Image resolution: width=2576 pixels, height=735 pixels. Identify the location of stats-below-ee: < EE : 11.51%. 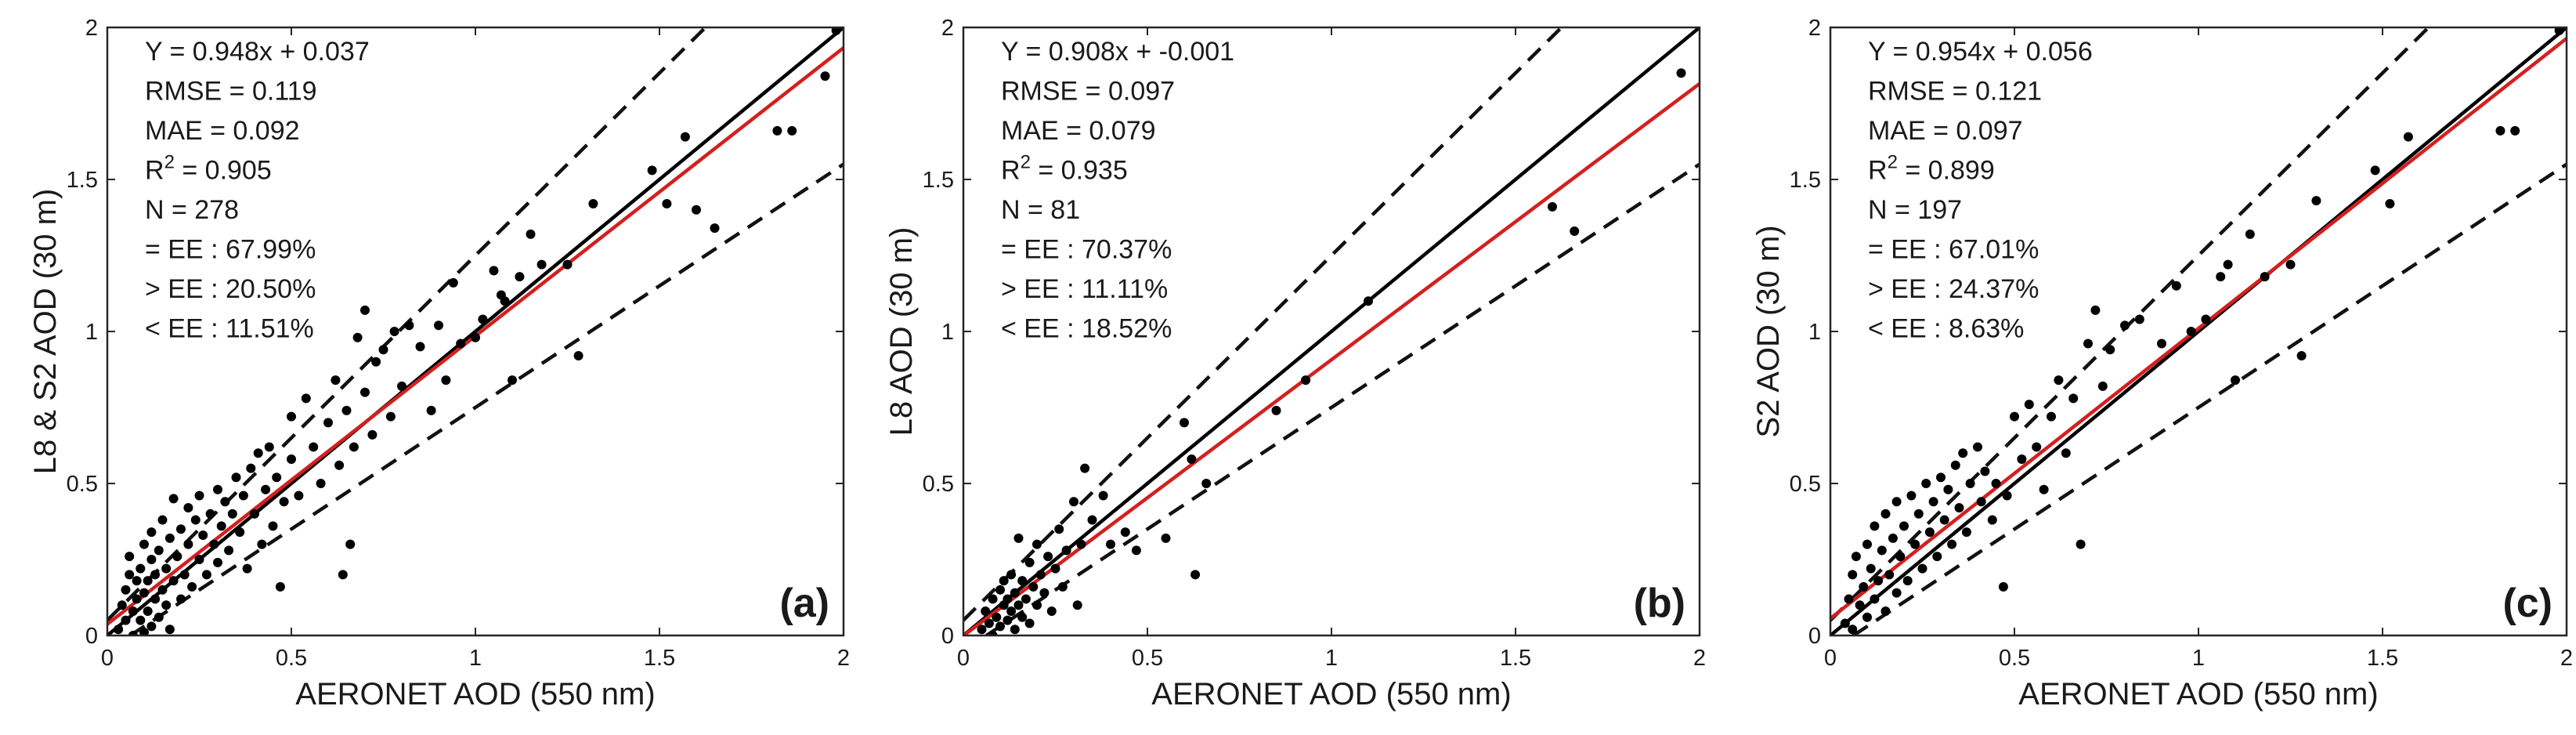
(229, 329).